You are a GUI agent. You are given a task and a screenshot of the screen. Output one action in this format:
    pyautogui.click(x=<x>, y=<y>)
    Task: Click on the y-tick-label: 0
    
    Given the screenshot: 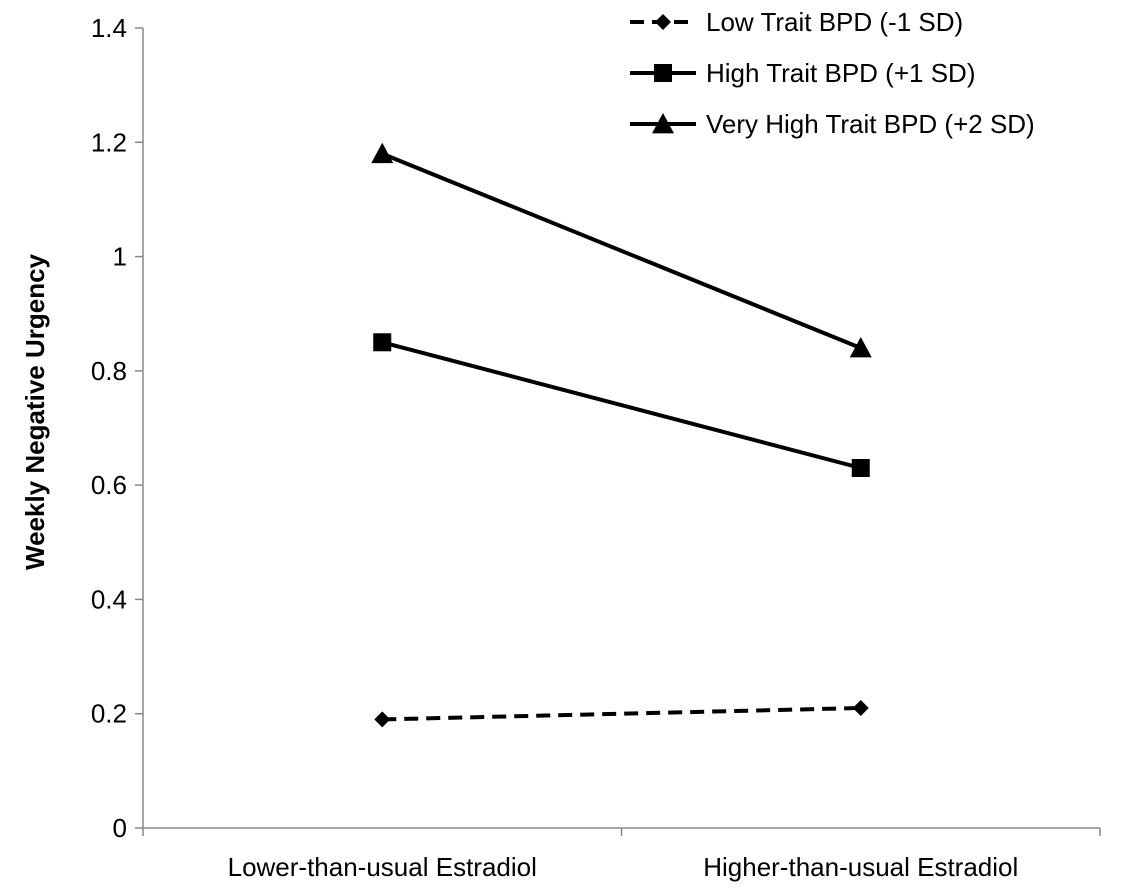 What is the action you would take?
    pyautogui.click(x=120, y=828)
    